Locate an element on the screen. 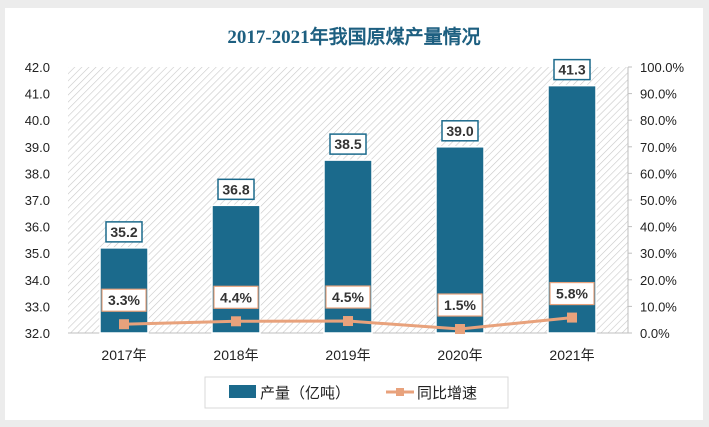  right-axis-tick: 20.0% is located at coordinates (658, 280).